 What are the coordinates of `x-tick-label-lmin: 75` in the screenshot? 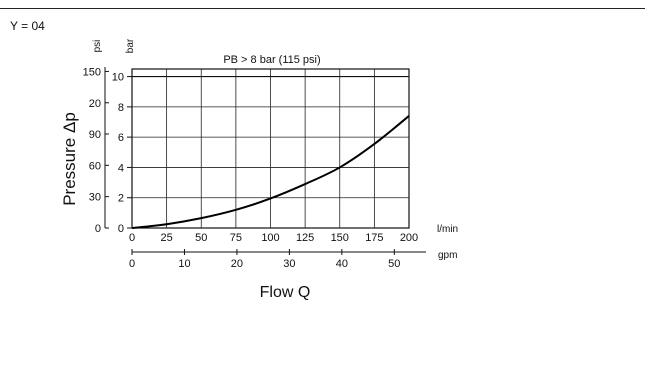 It's located at (236, 238).